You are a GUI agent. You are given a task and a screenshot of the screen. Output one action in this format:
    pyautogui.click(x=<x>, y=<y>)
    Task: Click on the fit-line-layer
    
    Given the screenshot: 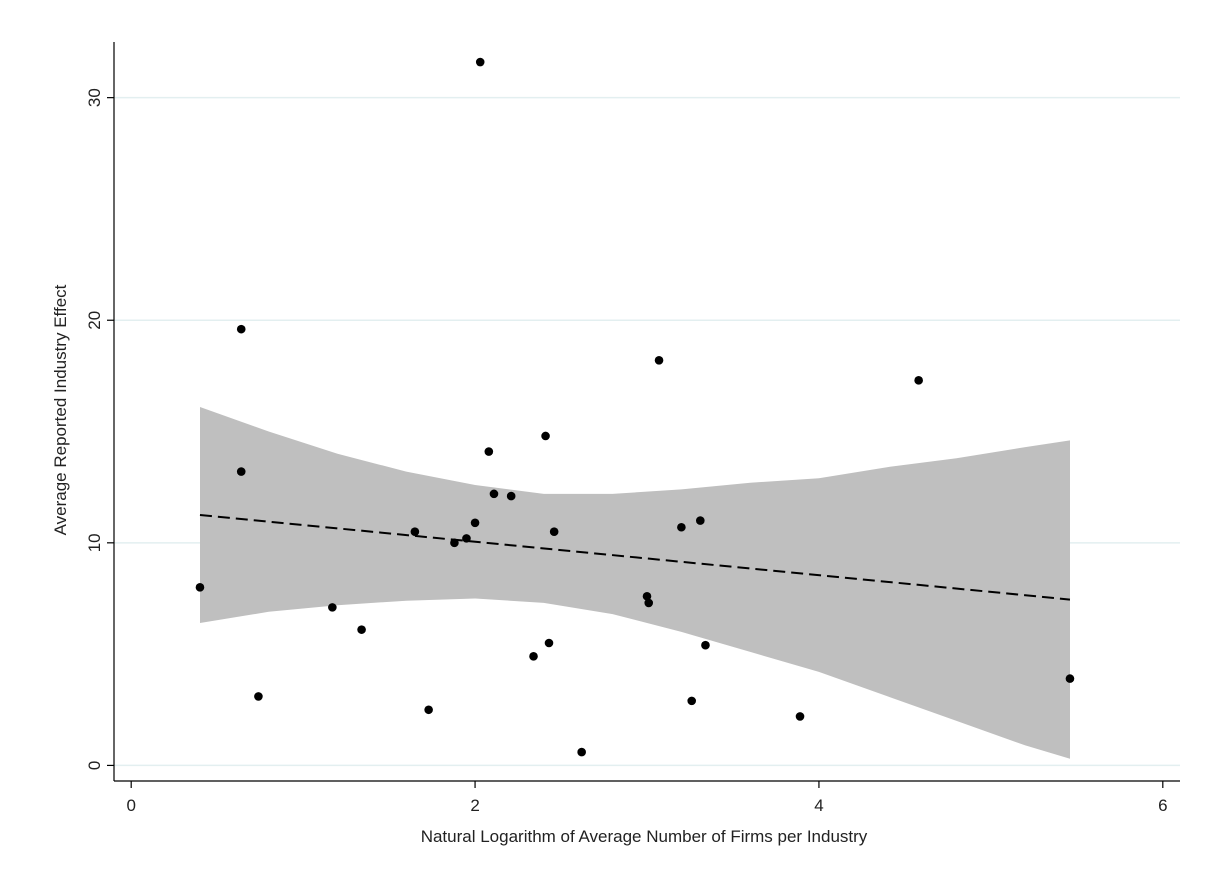 What is the action you would take?
    pyautogui.click(x=635, y=557)
    